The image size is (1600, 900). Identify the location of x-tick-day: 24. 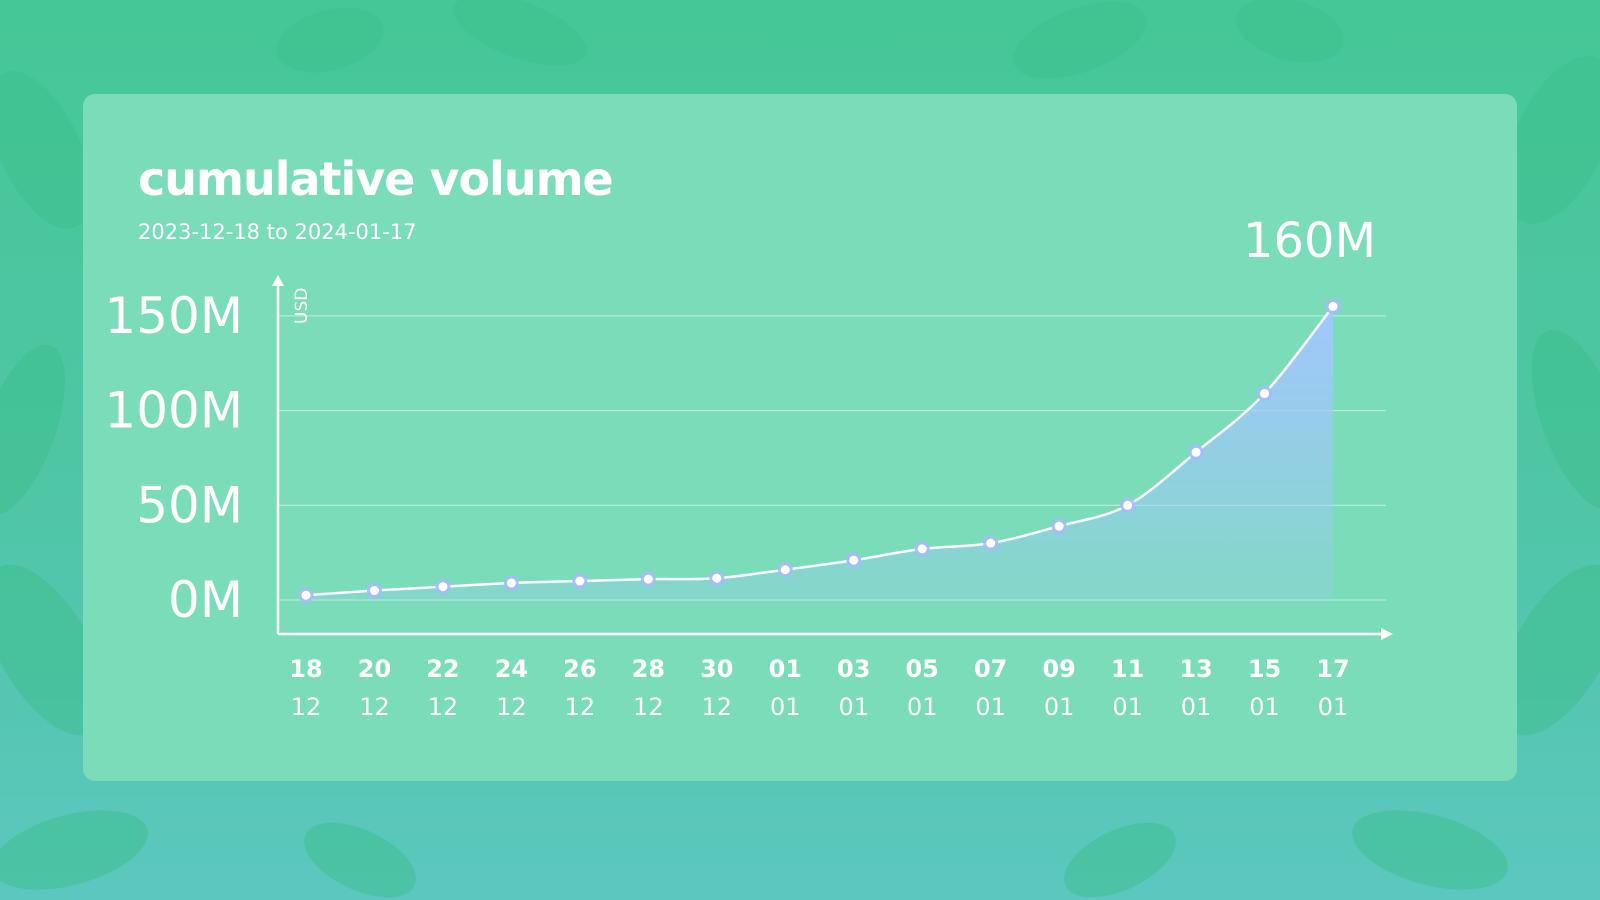
(511, 669).